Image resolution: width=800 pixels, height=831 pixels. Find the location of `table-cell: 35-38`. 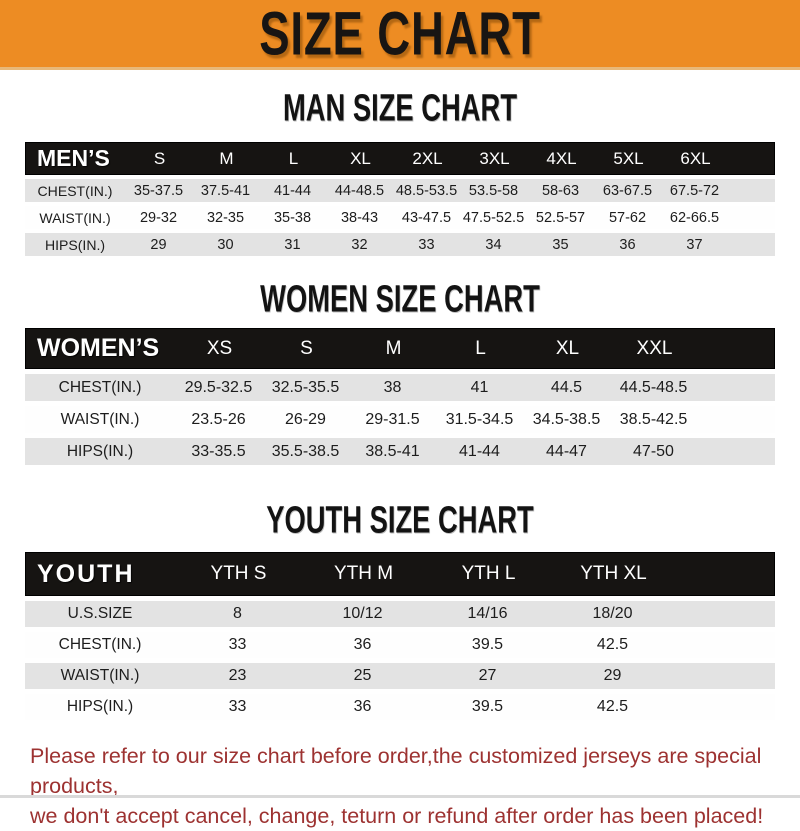

table-cell: 35-38 is located at coordinates (292, 217).